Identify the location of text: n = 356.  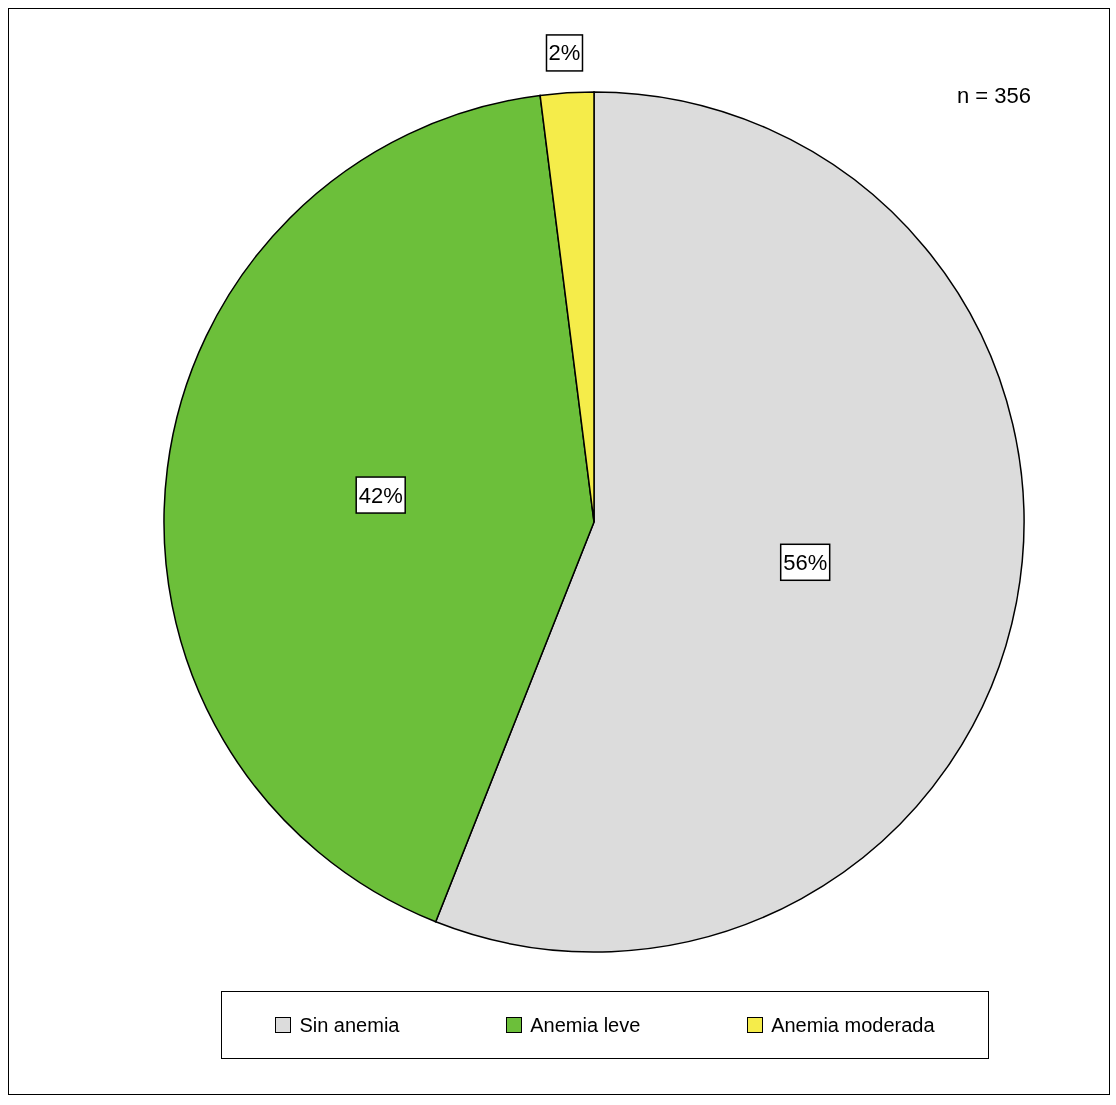
(993, 96).